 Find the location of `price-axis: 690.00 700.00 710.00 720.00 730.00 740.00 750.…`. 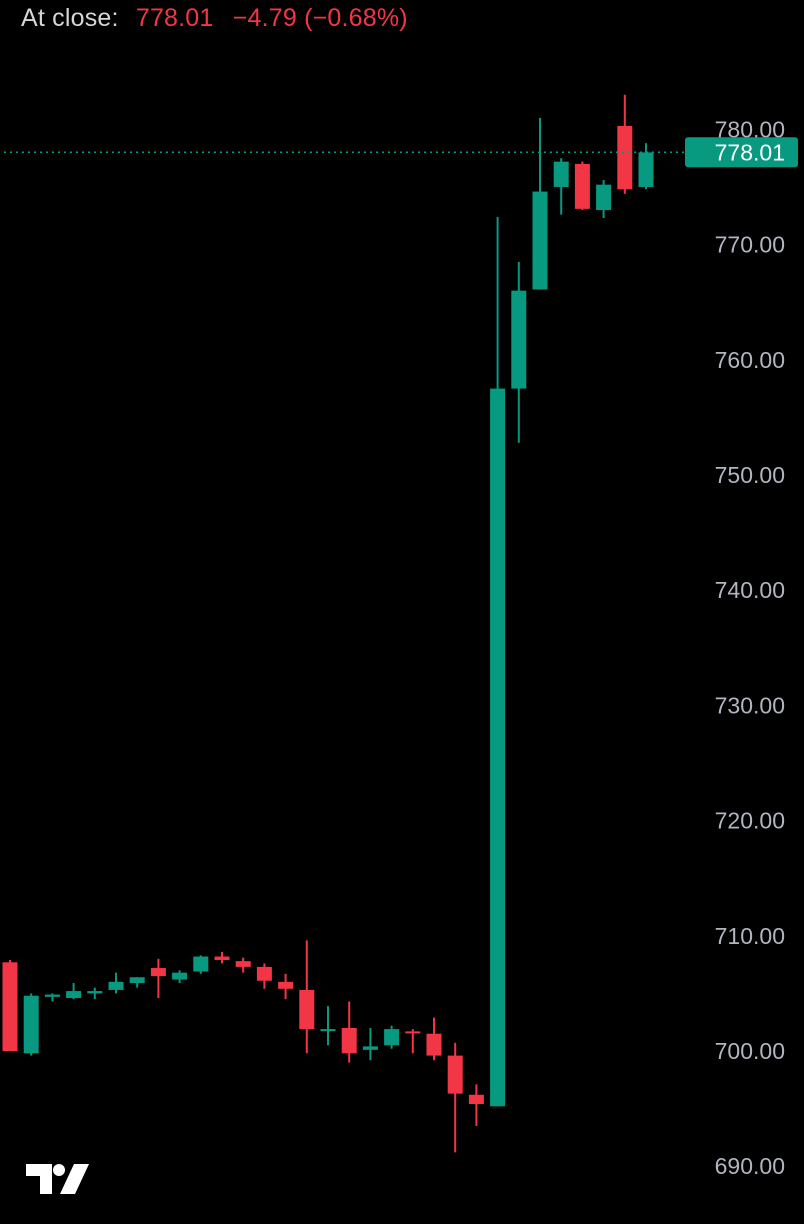

price-axis: 690.00 700.00 710.00 720.00 730.00 740.00 750.… is located at coordinates (750, 647).